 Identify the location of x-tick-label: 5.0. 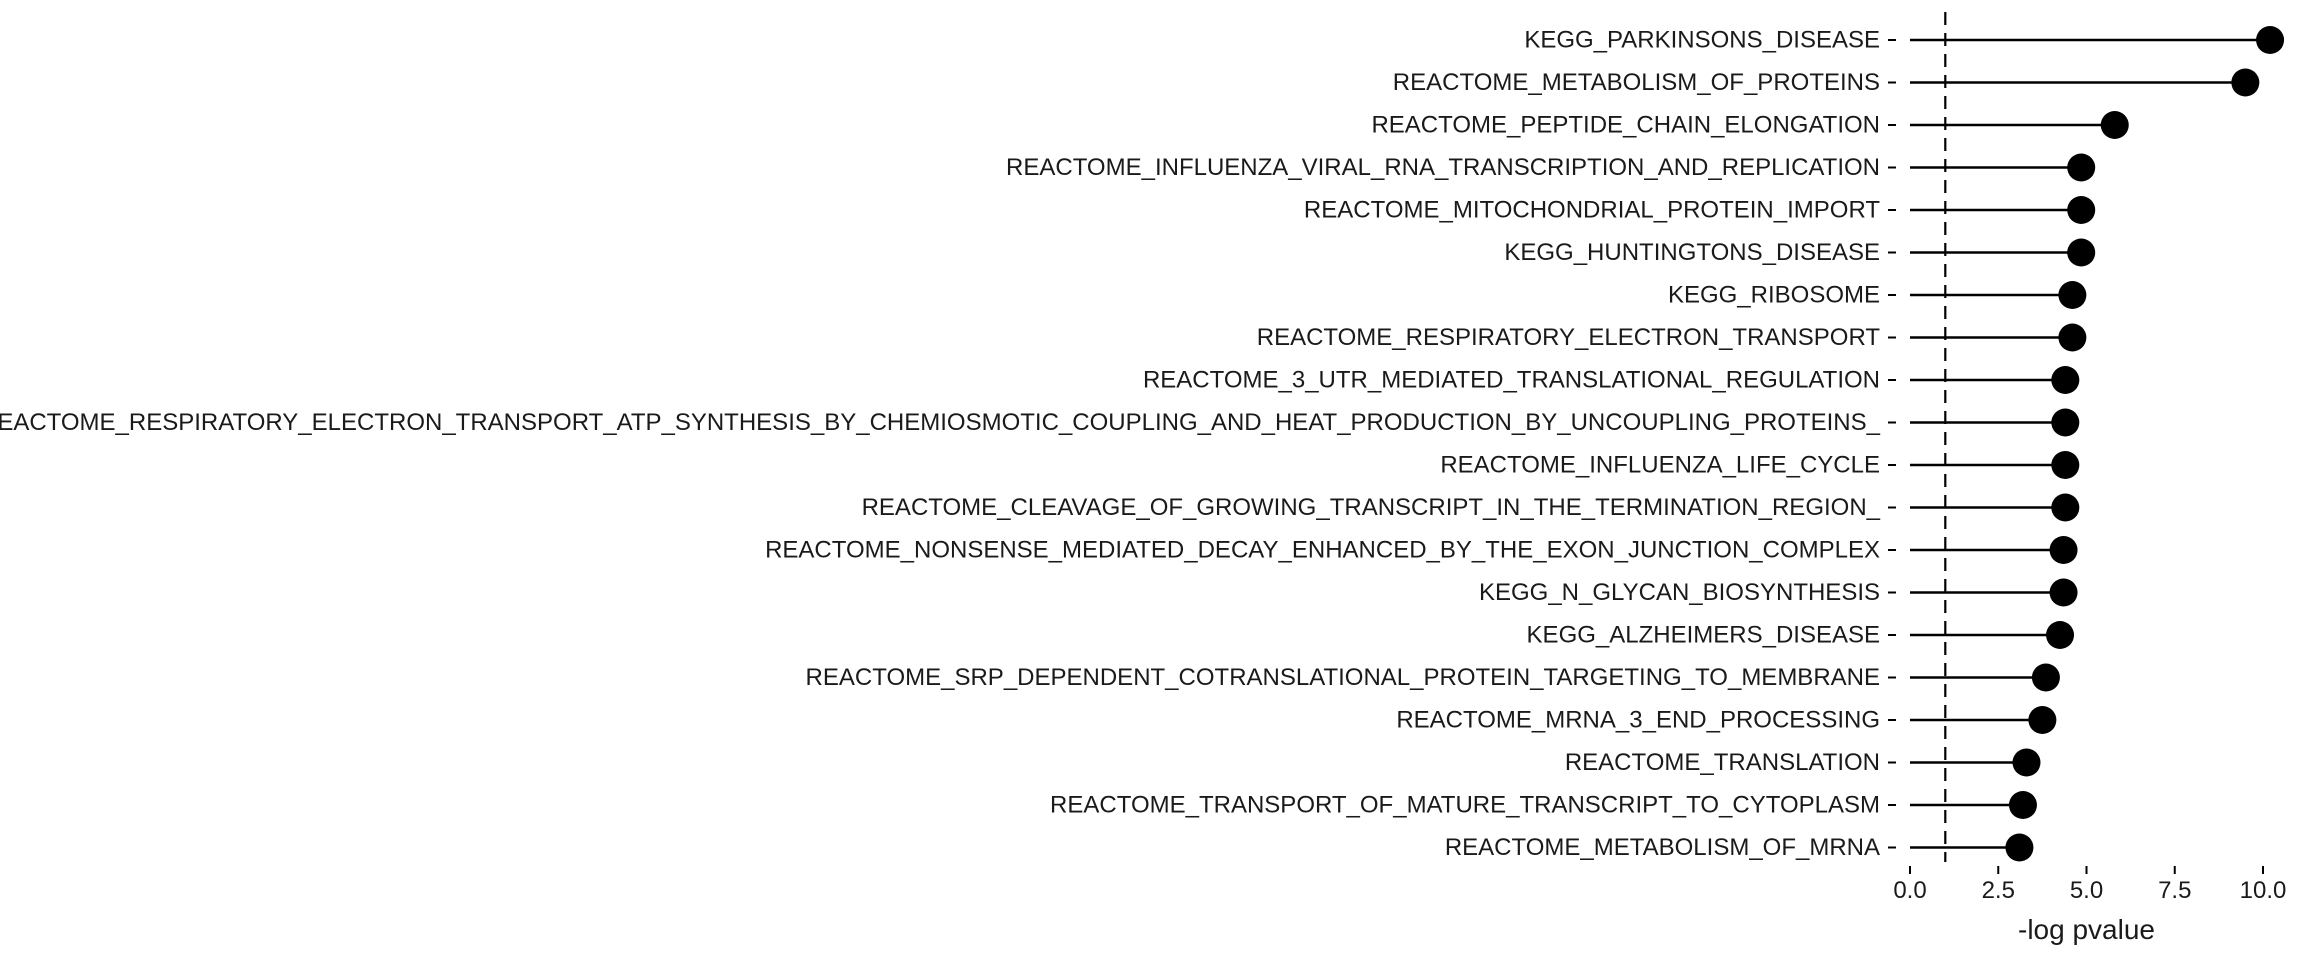
(2086, 890).